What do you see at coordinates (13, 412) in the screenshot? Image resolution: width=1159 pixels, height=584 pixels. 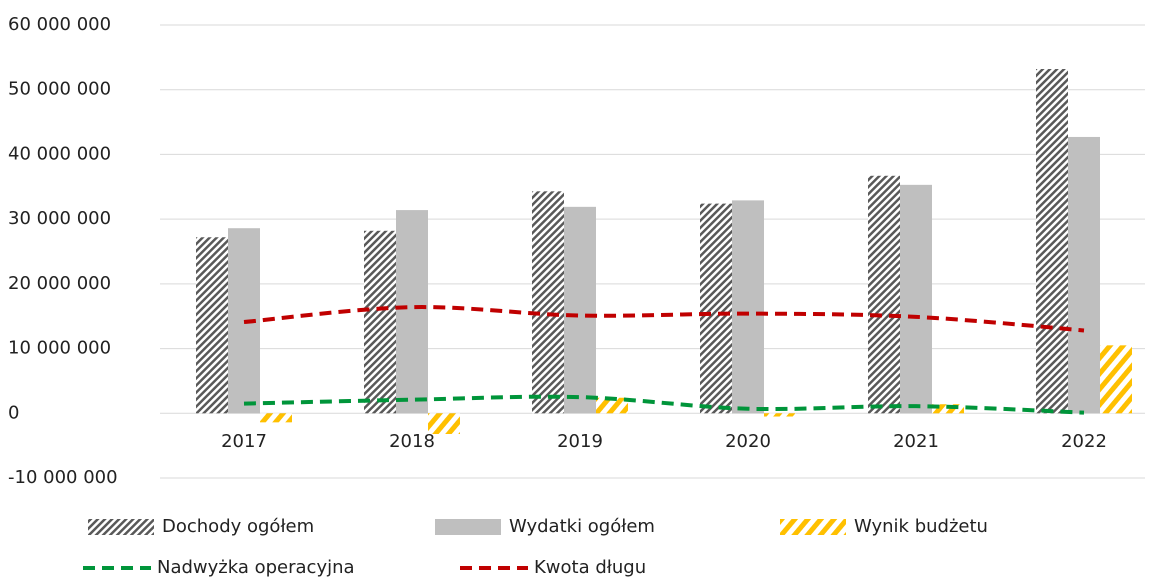 I see `y-tick-label: 0` at bounding box center [13, 412].